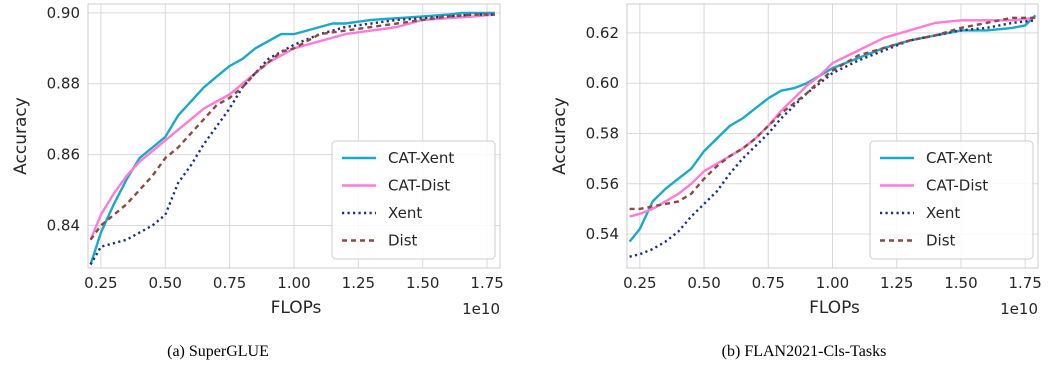 This screenshot has width=1049, height=375. I want to click on caption-b: (b) FLAN2021-Cls-Tasks, so click(804, 351).